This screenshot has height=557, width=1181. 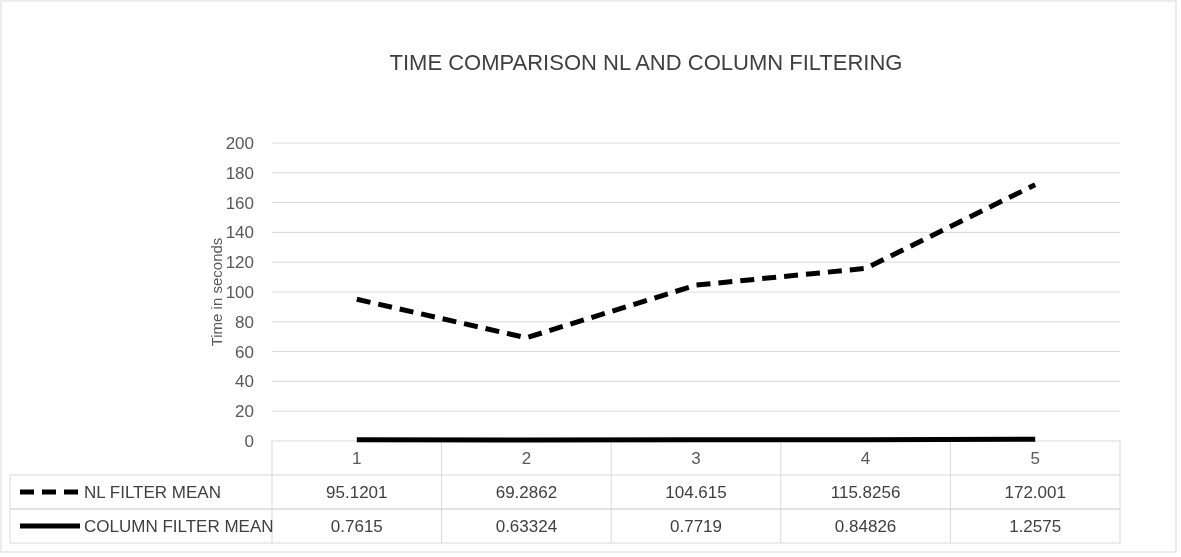 What do you see at coordinates (865, 458) in the screenshot?
I see `x-tick-label: 4` at bounding box center [865, 458].